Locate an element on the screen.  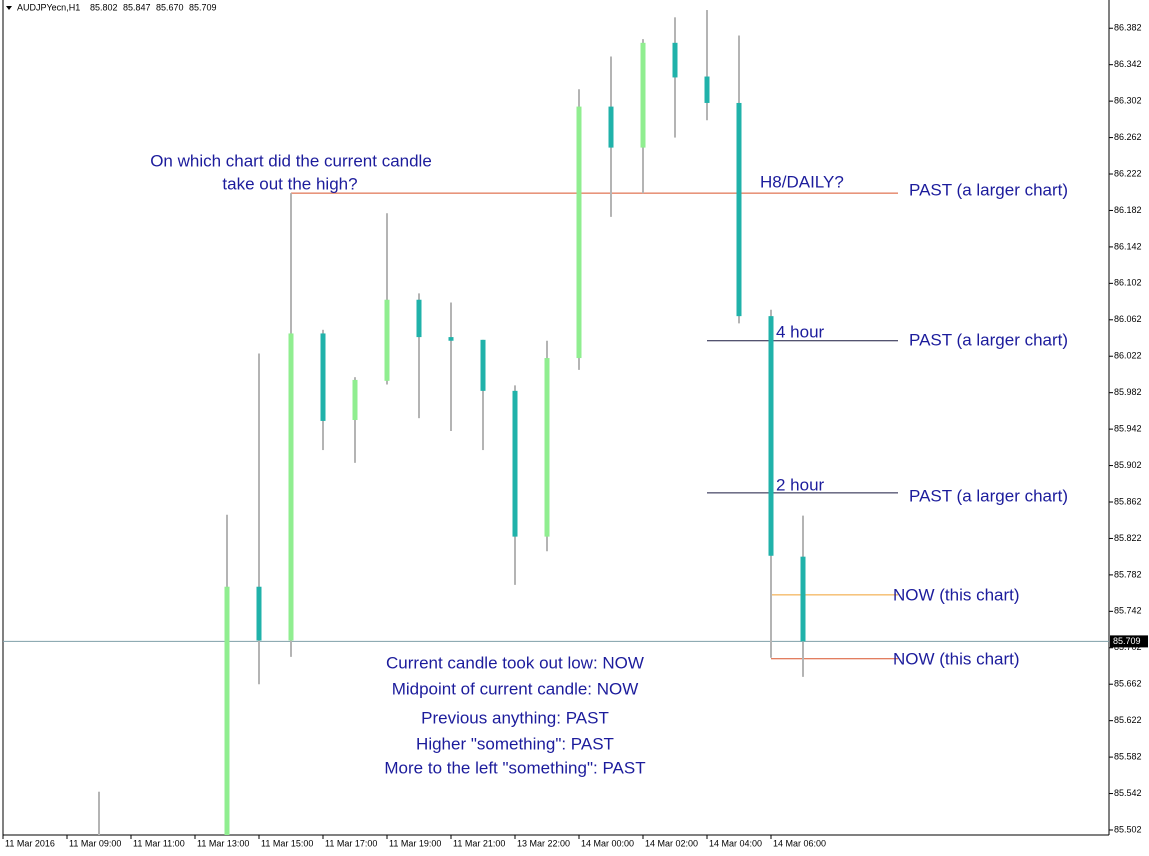
current-price-label: 85.709 is located at coordinates (1127, 641).